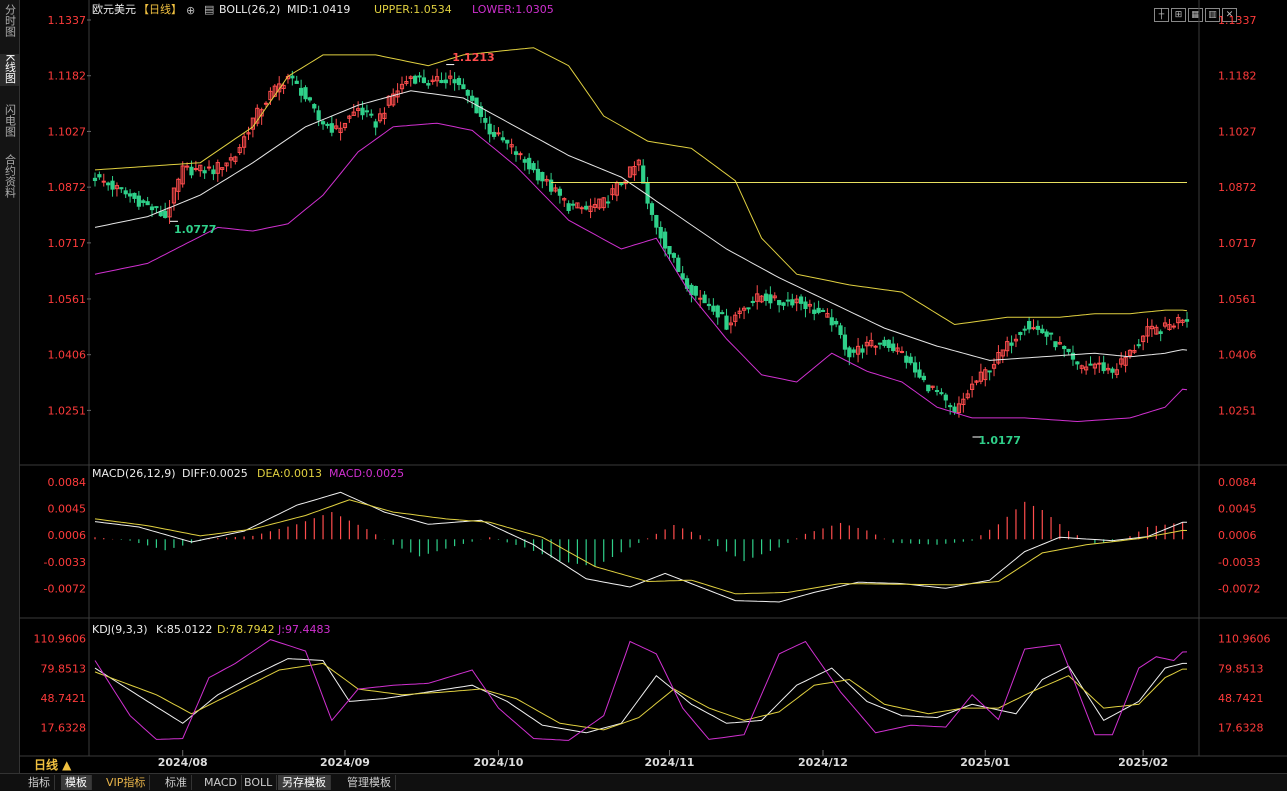 The image size is (1287, 791). I want to click on macd-diff-line, so click(640, 547).